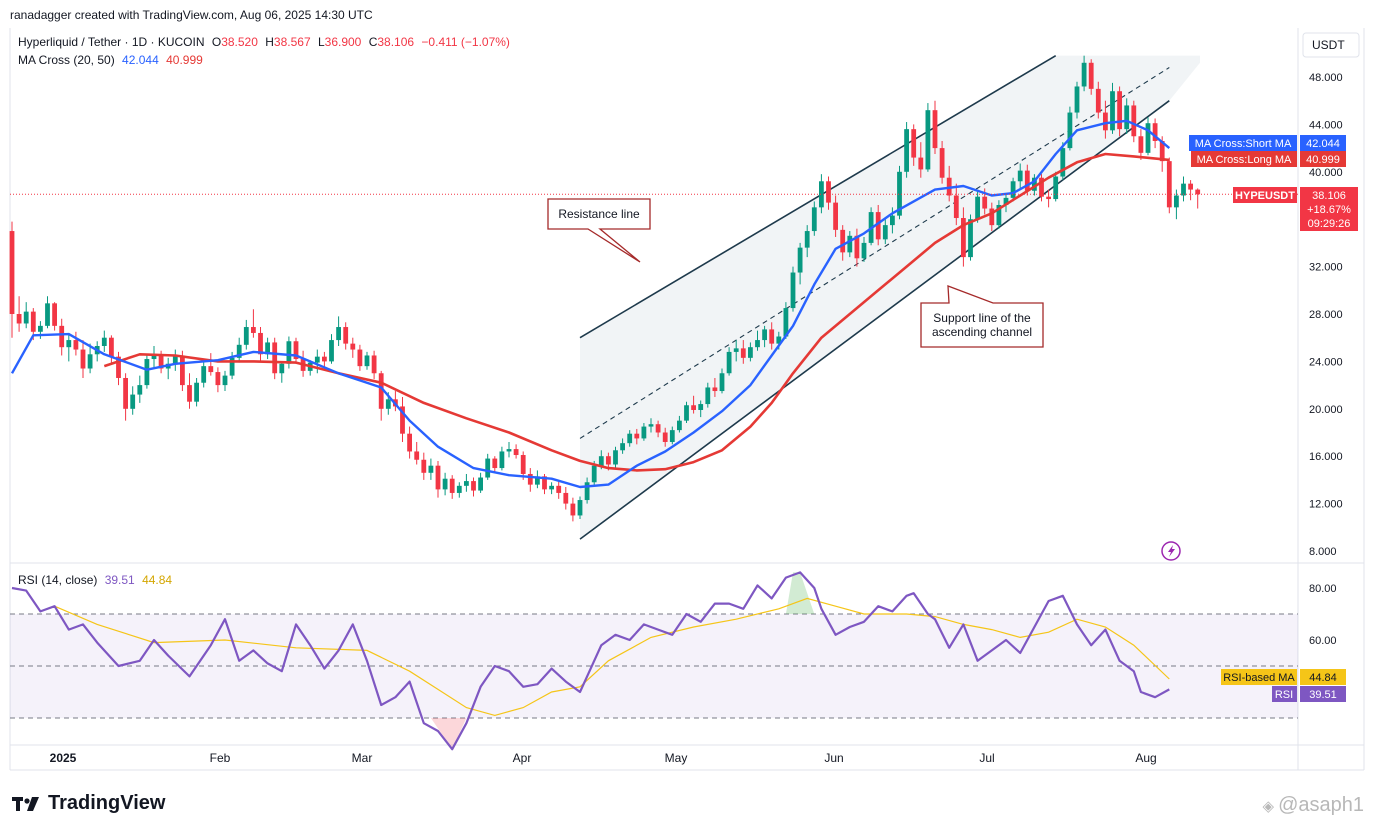 Image resolution: width=1374 pixels, height=833 pixels. Describe the element at coordinates (373, 42) in the screenshot. I see `close-label: C` at that location.